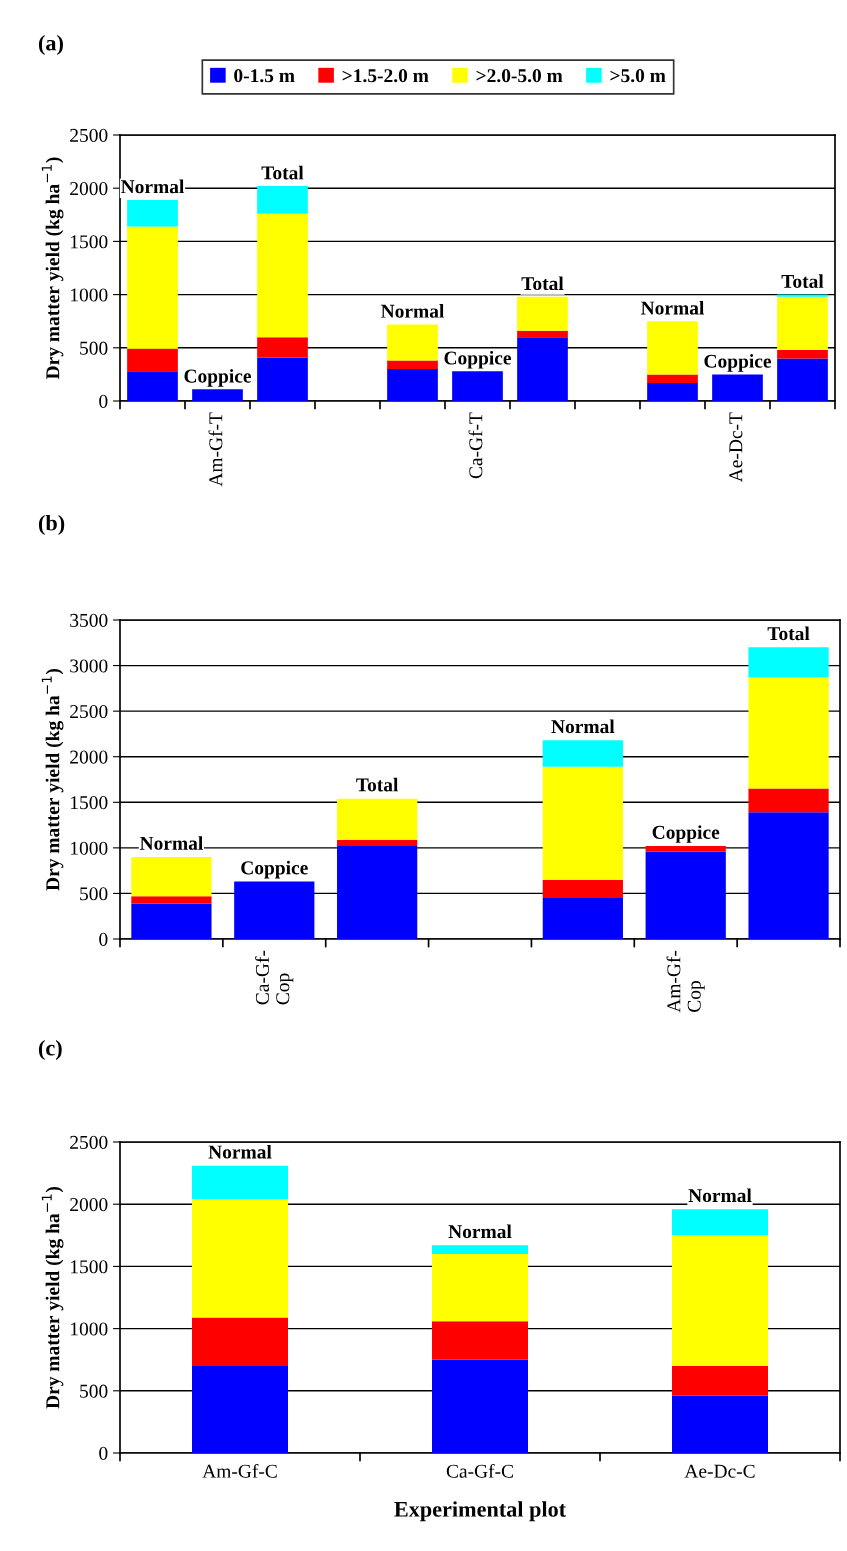 The image size is (847, 1551). I want to click on x-tick-label: Am-Gf-C, so click(239, 1470).